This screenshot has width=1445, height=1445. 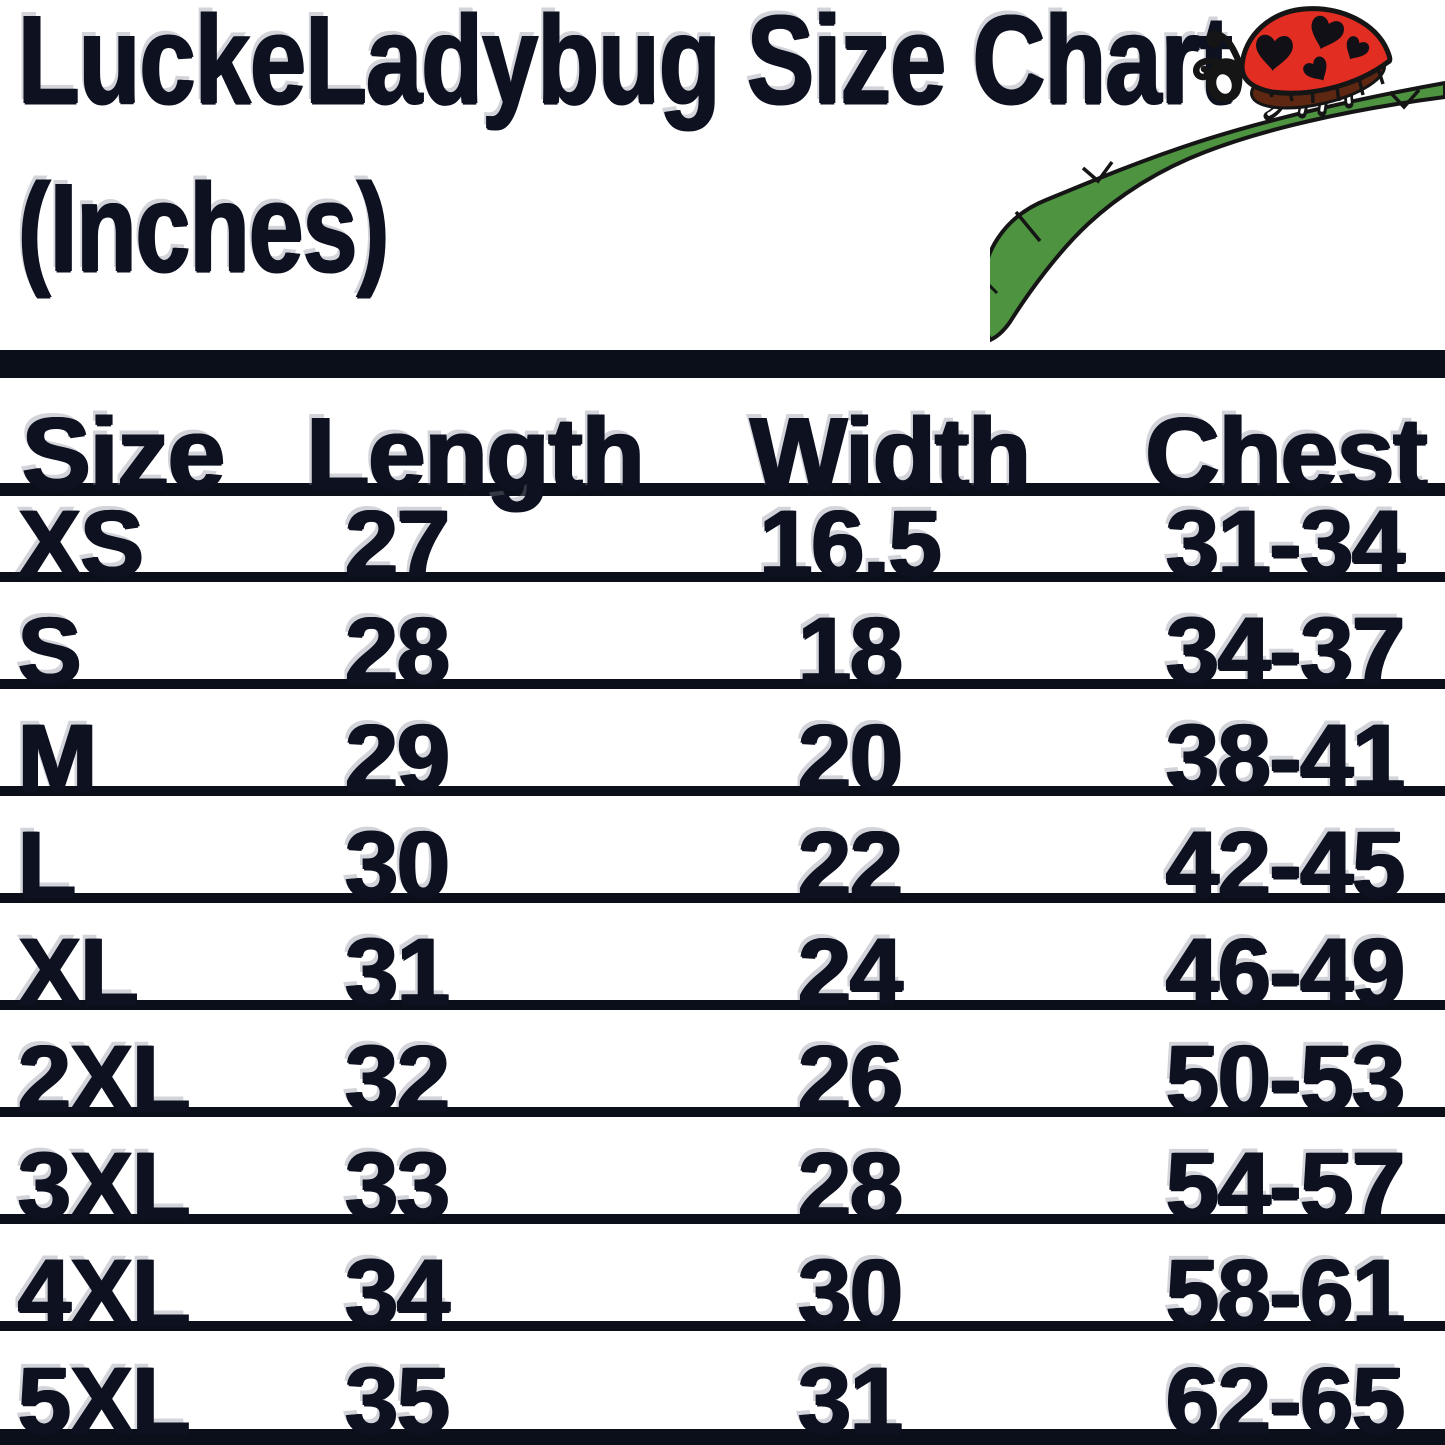 I want to click on width-value: 22, so click(x=850, y=865).